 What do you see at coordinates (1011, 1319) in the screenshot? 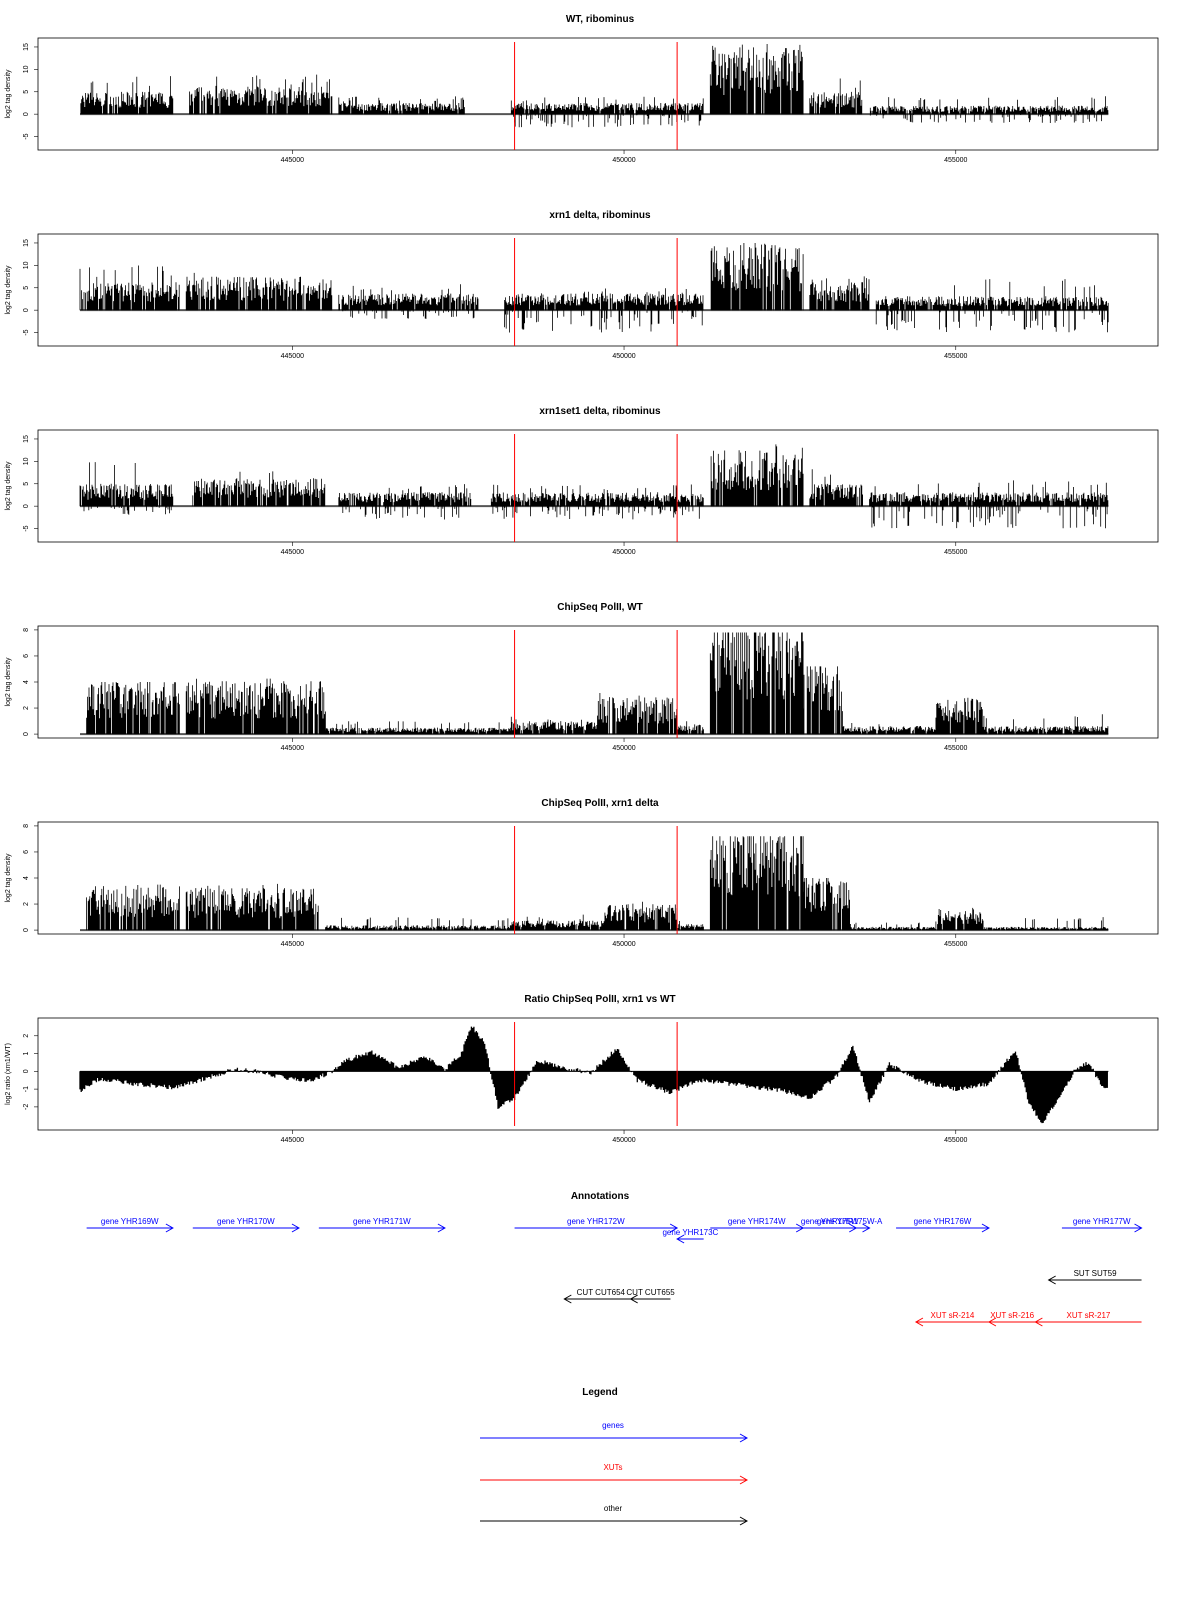
I see `feature-xut-sr-216: XUT sR-216` at bounding box center [1011, 1319].